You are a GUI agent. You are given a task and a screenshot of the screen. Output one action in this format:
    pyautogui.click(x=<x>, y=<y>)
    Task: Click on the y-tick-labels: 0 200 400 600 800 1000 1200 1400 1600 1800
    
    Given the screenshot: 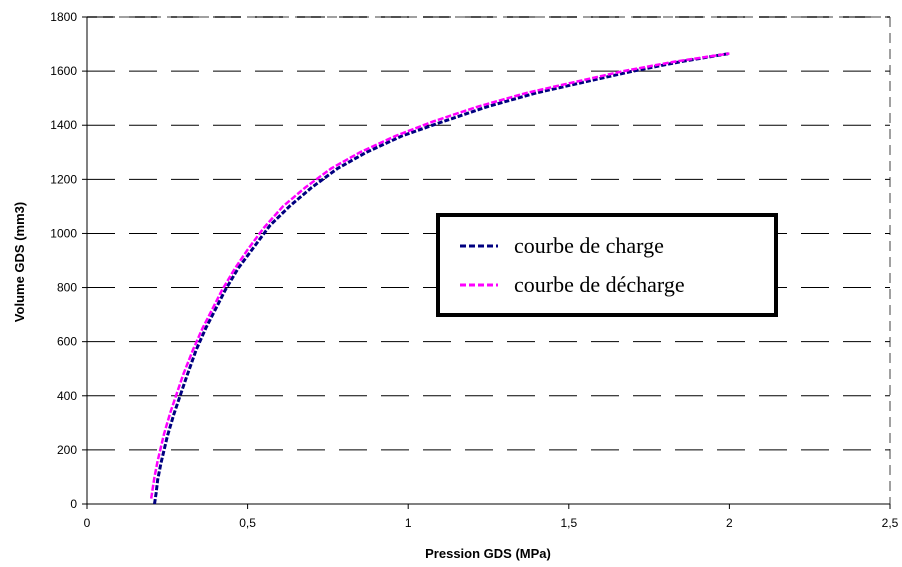 What is the action you would take?
    pyautogui.click(x=68, y=260)
    